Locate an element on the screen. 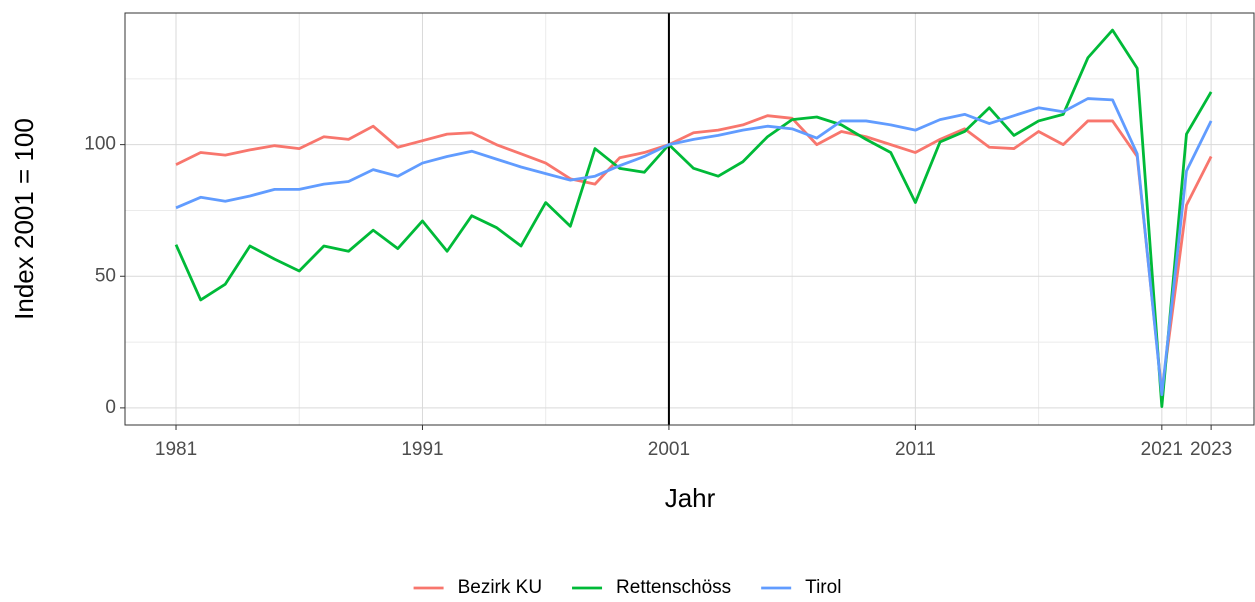 This screenshot has height=602, width=1255. x-tick-label: 1981 is located at coordinates (176, 449).